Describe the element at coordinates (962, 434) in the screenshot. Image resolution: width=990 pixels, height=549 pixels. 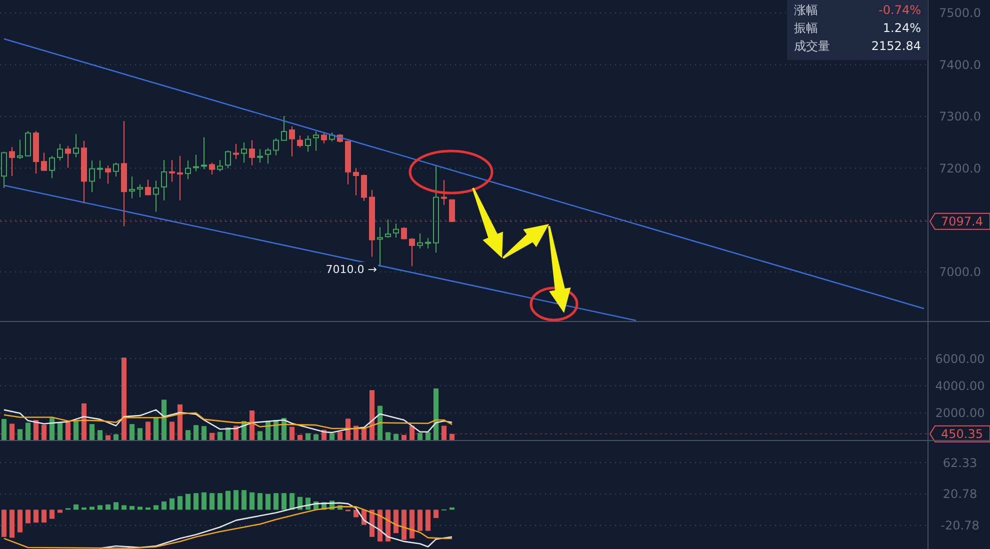
I see `ref-line-label: 450.35` at that location.